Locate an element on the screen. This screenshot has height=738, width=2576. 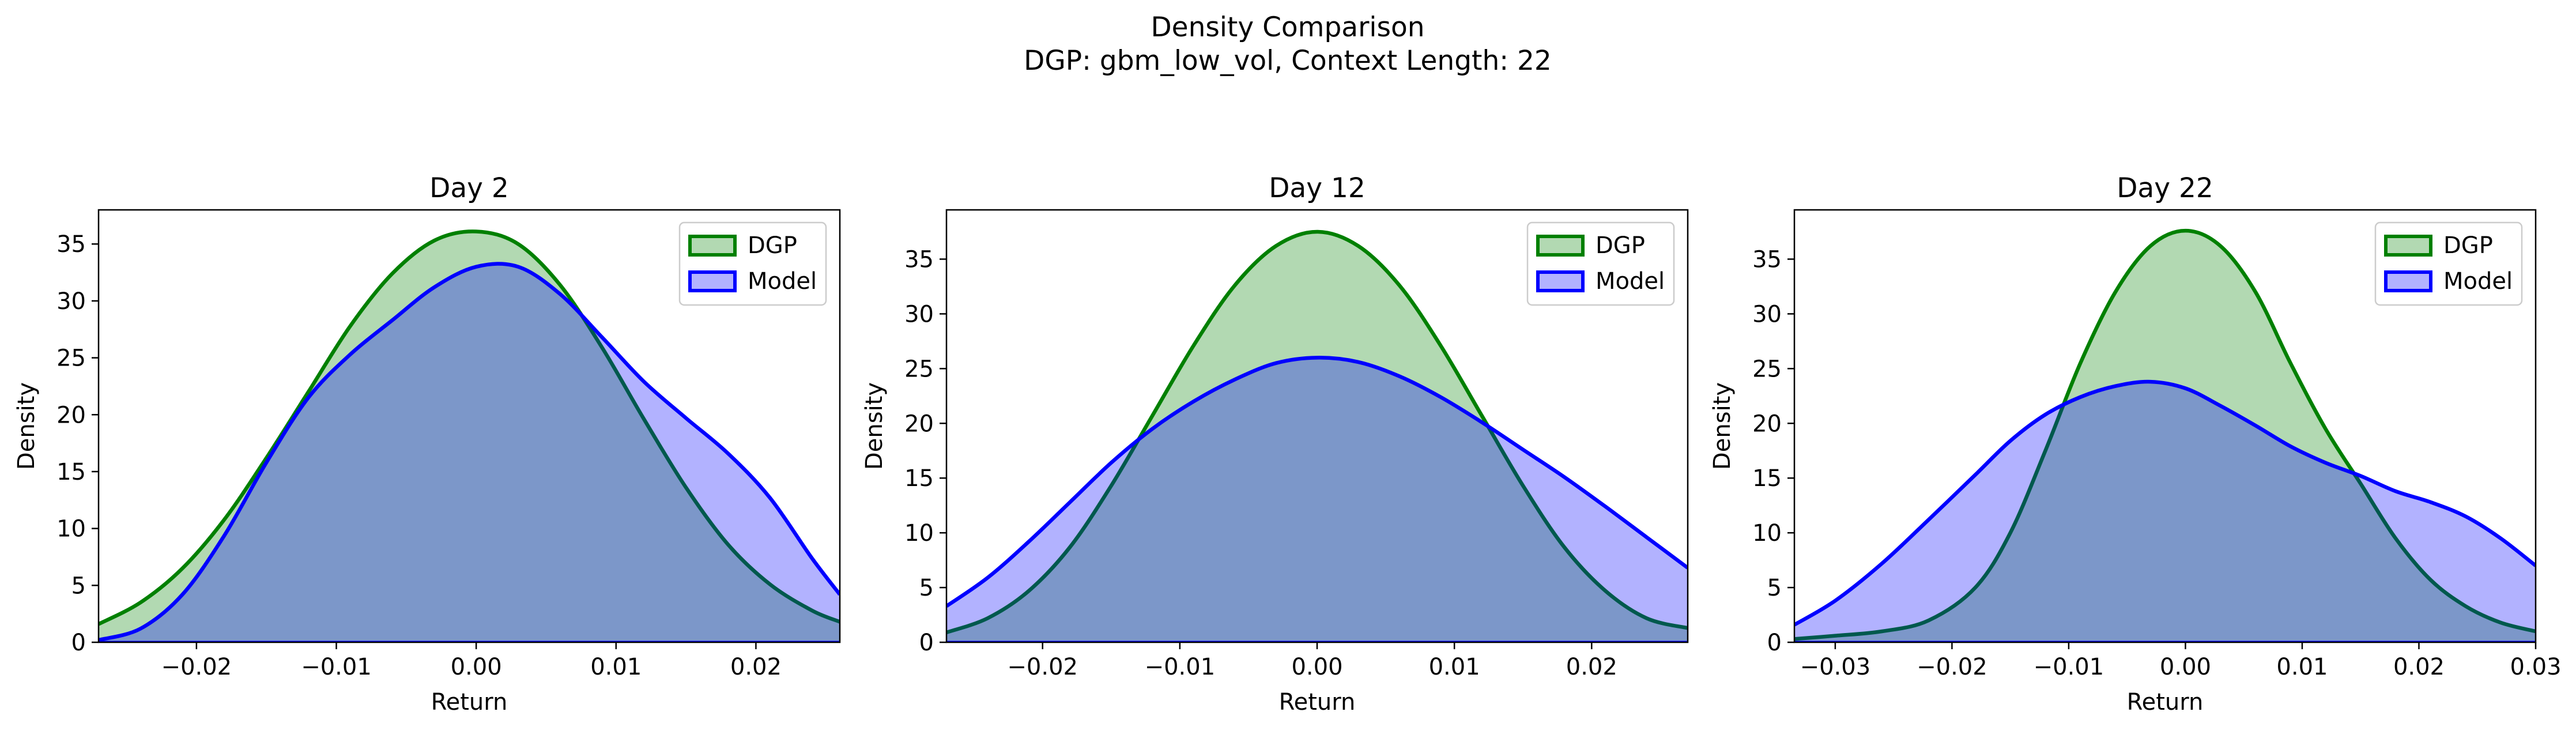
subplot-title: Day 22 is located at coordinates (2165, 188).